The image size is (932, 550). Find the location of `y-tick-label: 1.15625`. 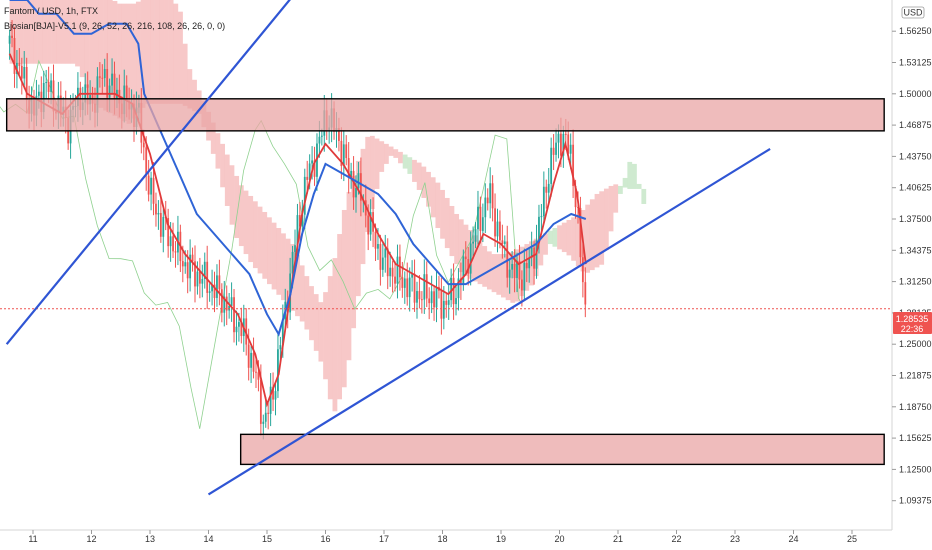

y-tick-label: 1.15625 is located at coordinates (915, 438).